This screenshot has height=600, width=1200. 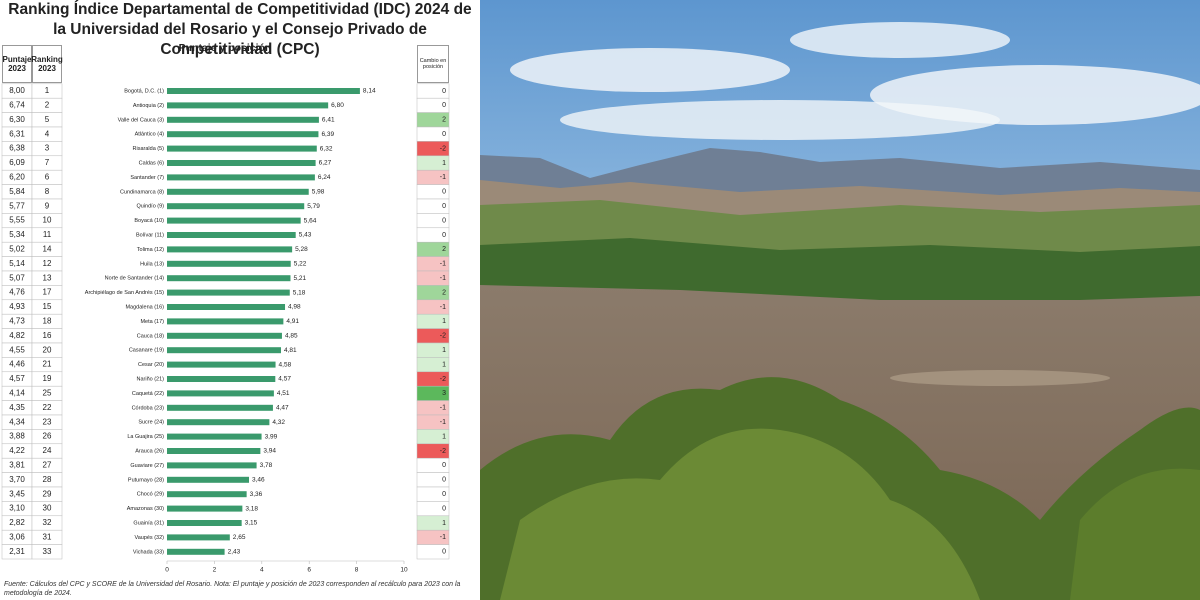 I want to click on ranking-2023: 29, so click(x=47, y=493).